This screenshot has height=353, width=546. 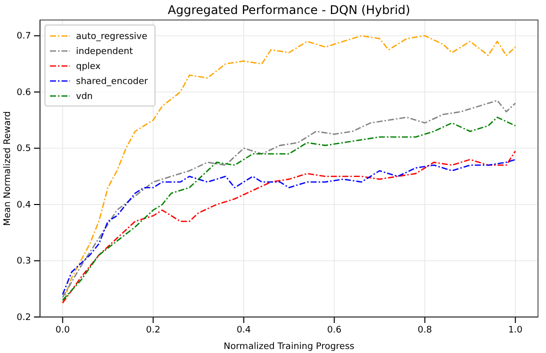 What do you see at coordinates (289, 347) in the screenshot?
I see `x-axis-title: Normalized Training Progress` at bounding box center [289, 347].